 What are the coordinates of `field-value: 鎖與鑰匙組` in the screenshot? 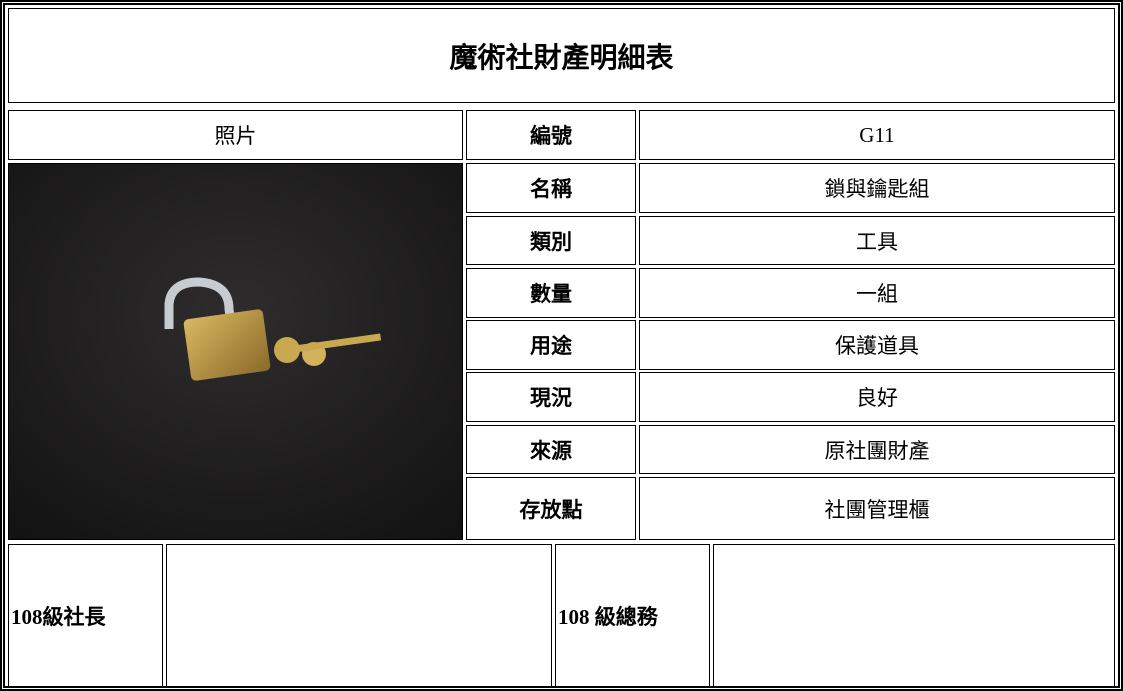 It's located at (877, 188).